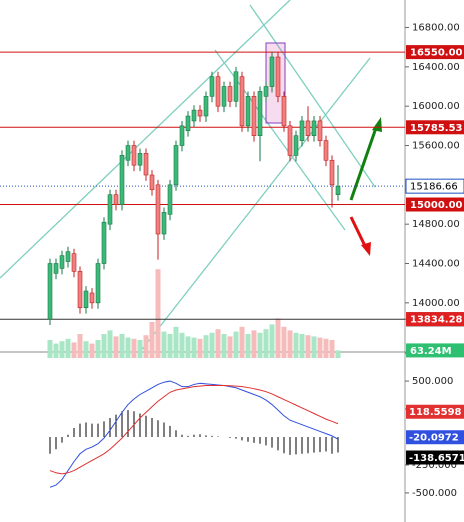 This screenshot has height=522, width=464. I want to click on arrow, so click(358, 232).